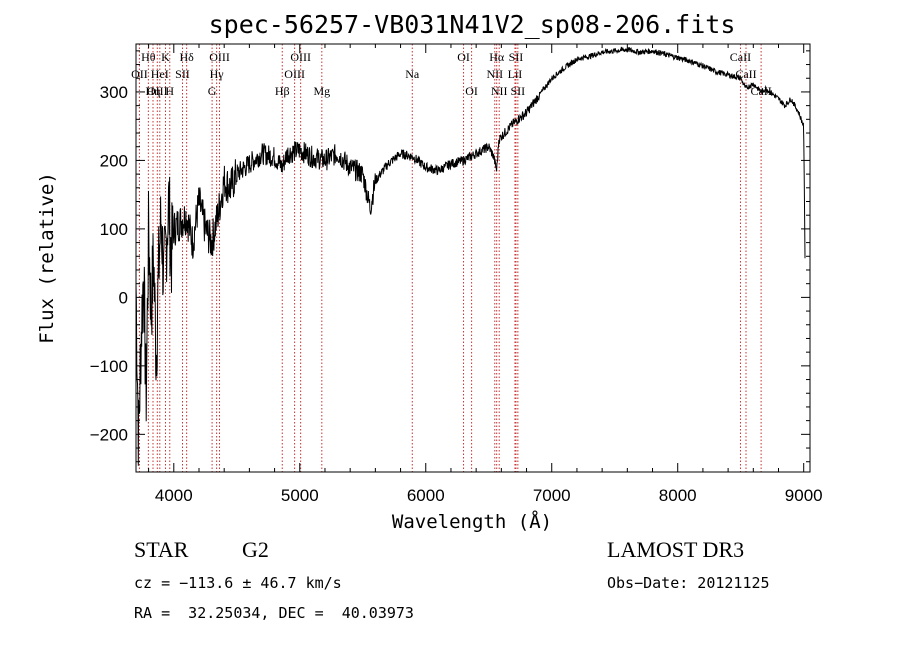 The width and height of the screenshot is (900, 649). I want to click on line-label-0: Hθ, so click(148, 57).